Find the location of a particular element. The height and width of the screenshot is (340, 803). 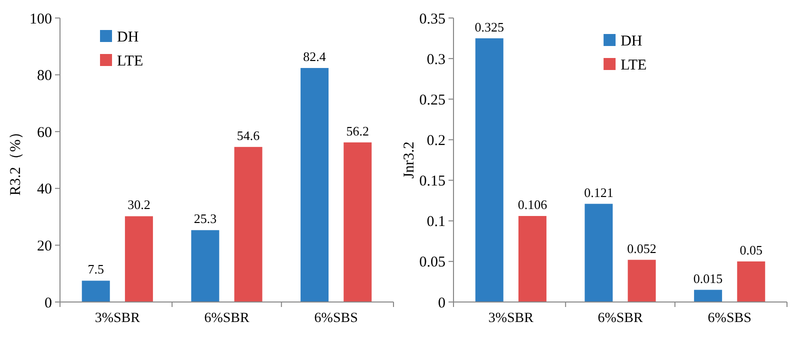

y-tick-label: 0.2 is located at coordinates (436, 140).